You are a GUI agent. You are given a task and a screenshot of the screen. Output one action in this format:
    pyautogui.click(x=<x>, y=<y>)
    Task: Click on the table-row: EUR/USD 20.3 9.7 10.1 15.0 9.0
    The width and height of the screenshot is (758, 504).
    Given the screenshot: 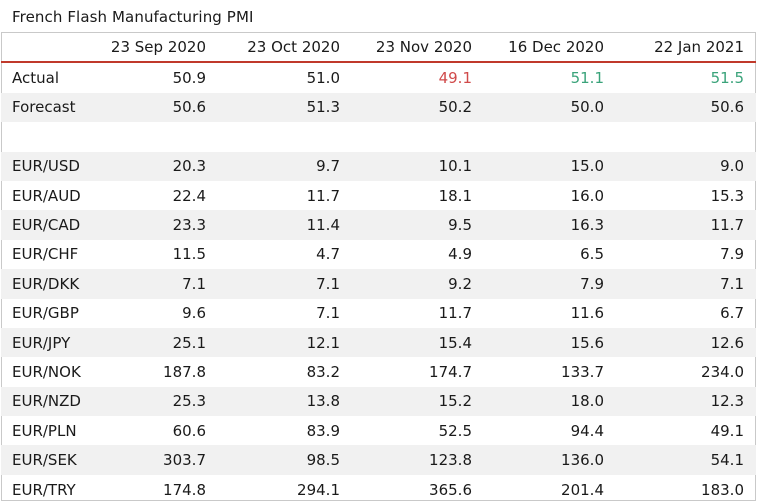 What is the action you would take?
    pyautogui.click(x=378, y=166)
    